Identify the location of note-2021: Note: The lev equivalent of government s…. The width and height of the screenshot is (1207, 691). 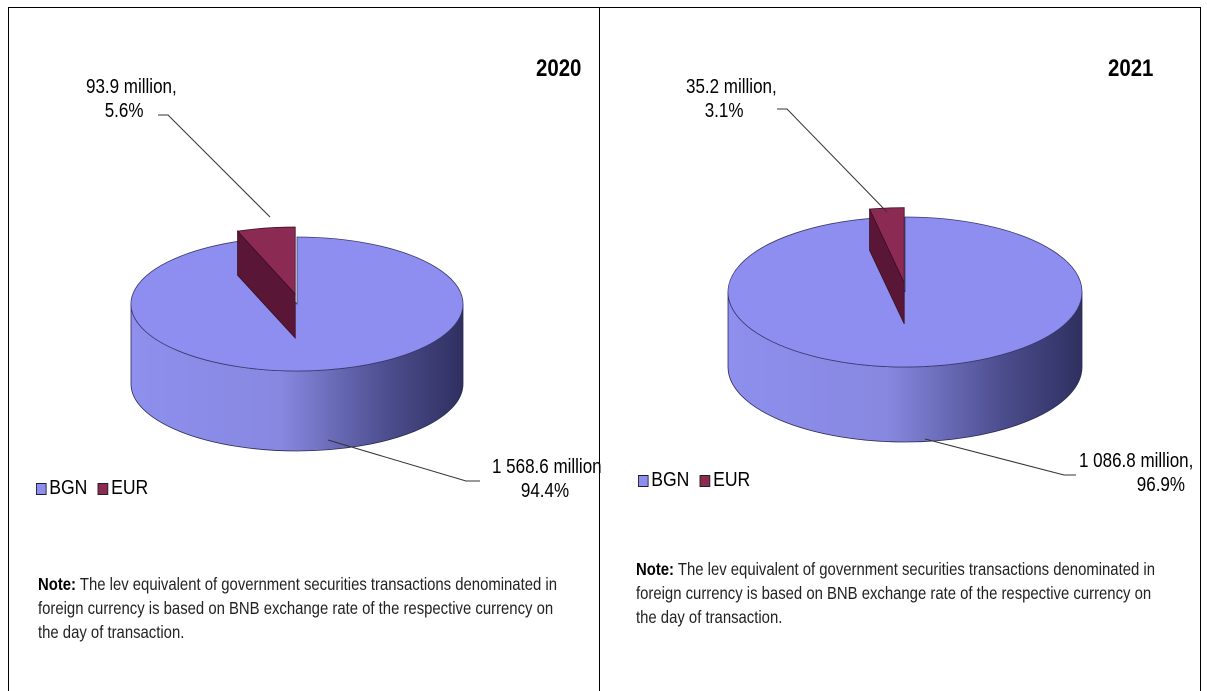
(899, 593).